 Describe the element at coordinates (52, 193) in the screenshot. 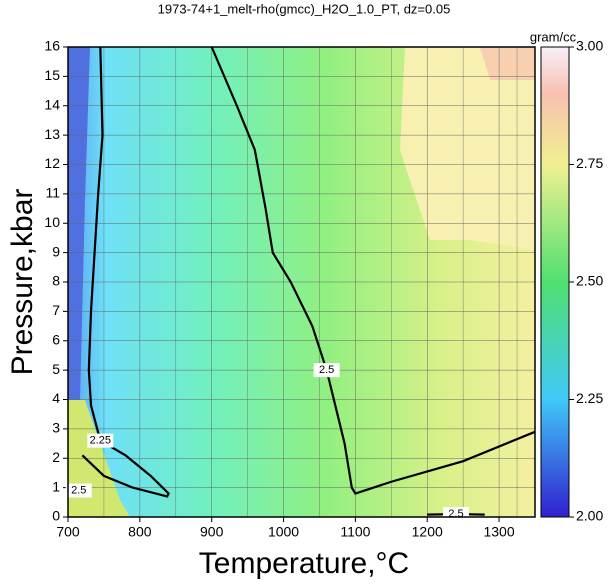

I see `y-tick-label: 11` at that location.